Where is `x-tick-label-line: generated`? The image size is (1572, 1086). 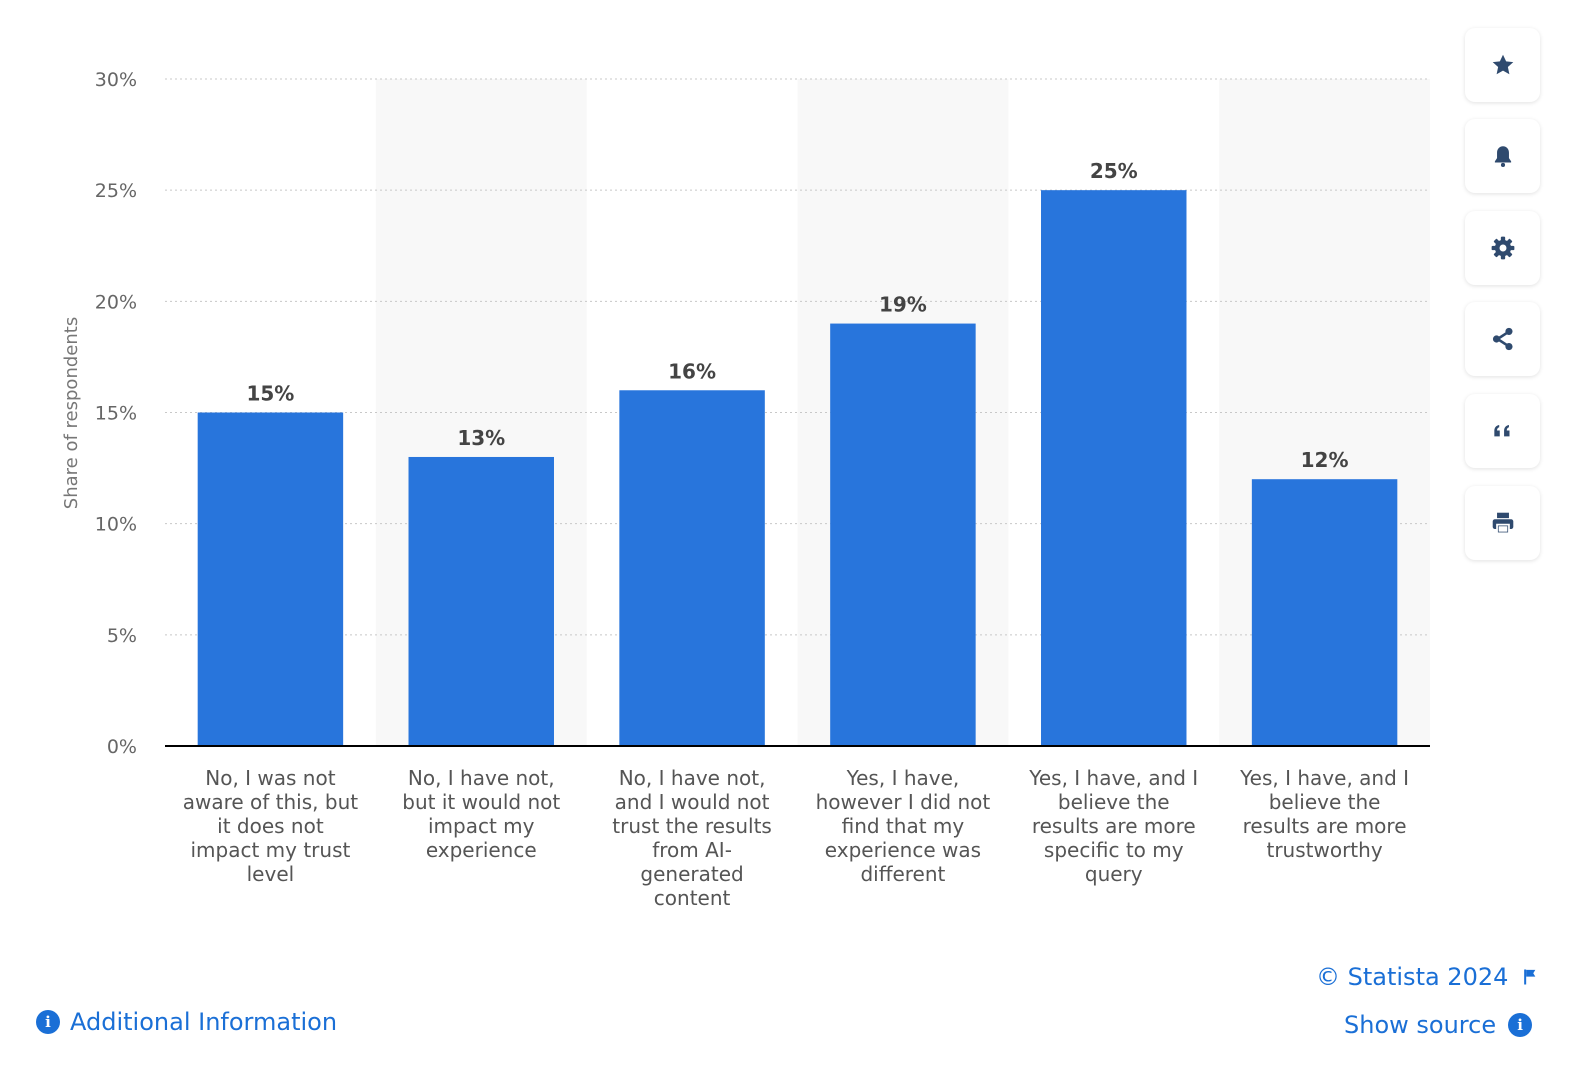
x-tick-label-line: generated is located at coordinates (691, 874).